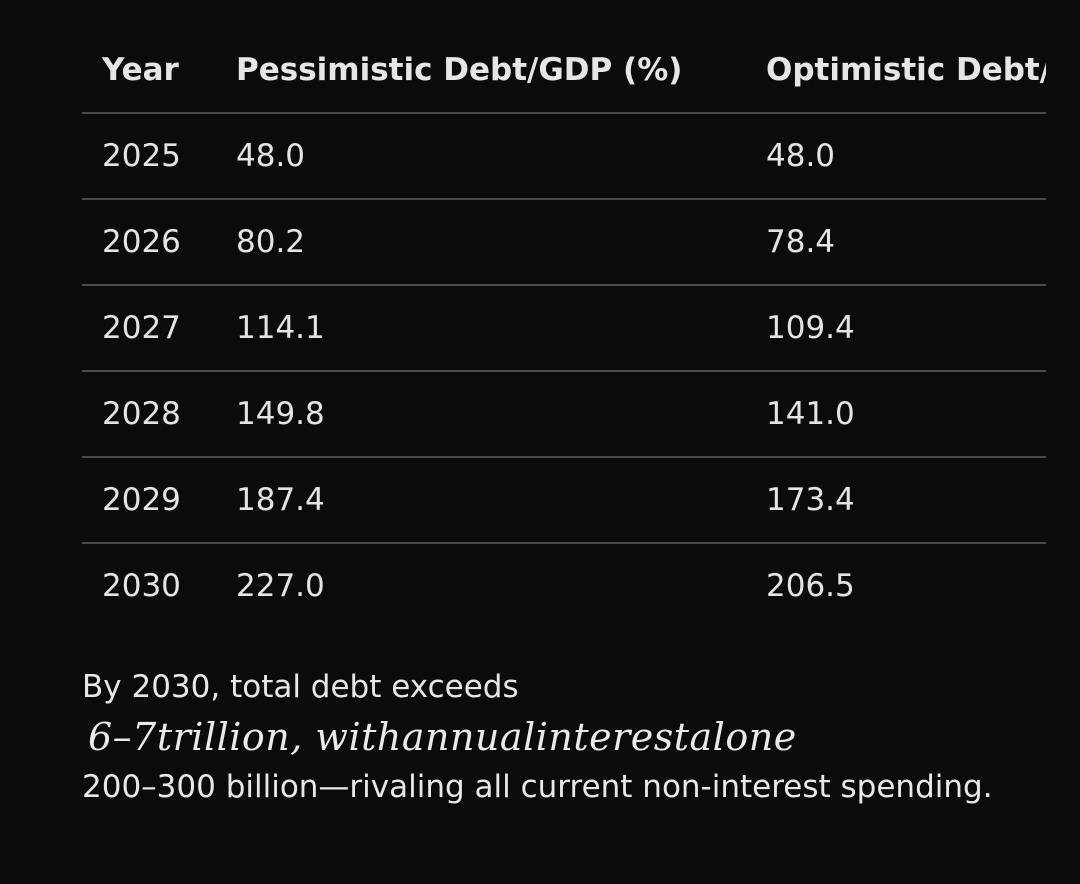 This screenshot has height=884, width=1080. What do you see at coordinates (906, 241) in the screenshot?
I see `cell-optimistic: 78.4` at bounding box center [906, 241].